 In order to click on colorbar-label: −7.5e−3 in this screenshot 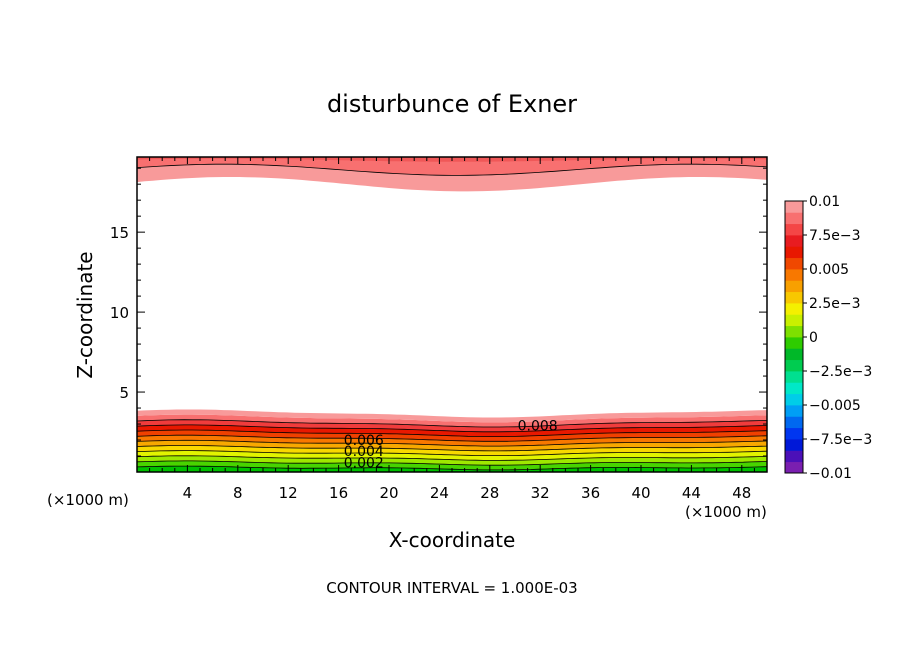, I will do `click(840, 440)`.